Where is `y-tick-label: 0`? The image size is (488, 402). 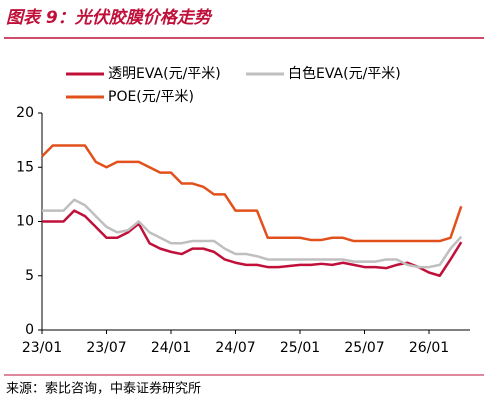 y-tick-label: 0 is located at coordinates (29, 330).